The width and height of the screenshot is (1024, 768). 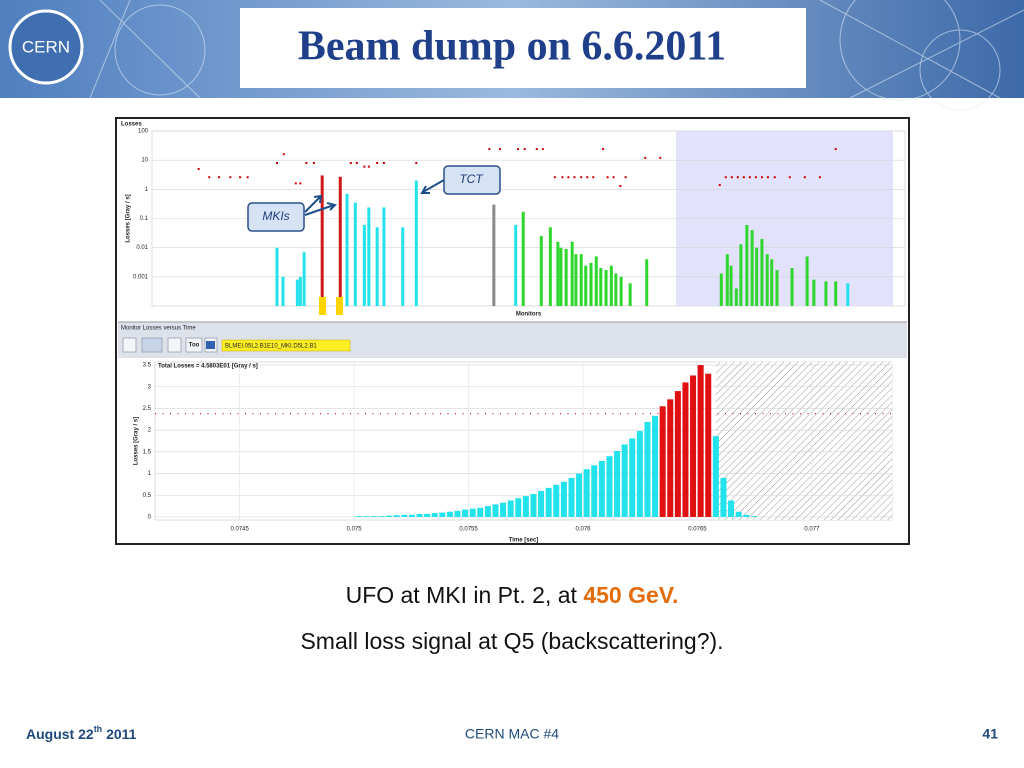 I want to click on footer-year: 2011, so click(x=119, y=734).